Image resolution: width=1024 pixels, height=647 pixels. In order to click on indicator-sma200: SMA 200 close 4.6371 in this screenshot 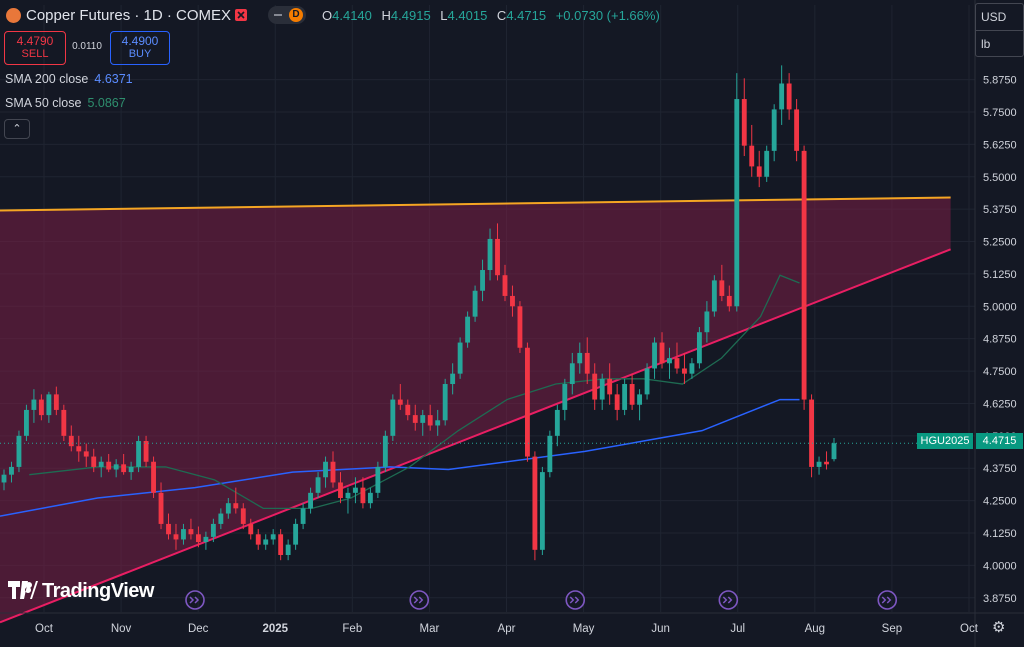, I will do `click(69, 79)`.